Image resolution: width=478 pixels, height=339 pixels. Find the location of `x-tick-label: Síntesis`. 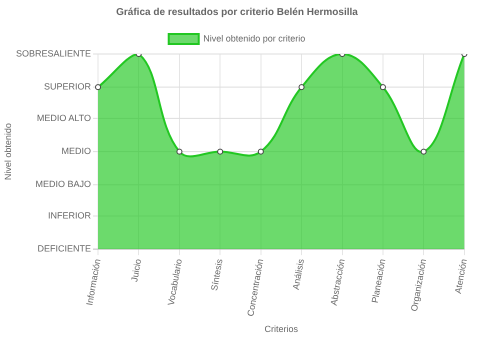

x-tick-label: Síntesis is located at coordinates (217, 275).